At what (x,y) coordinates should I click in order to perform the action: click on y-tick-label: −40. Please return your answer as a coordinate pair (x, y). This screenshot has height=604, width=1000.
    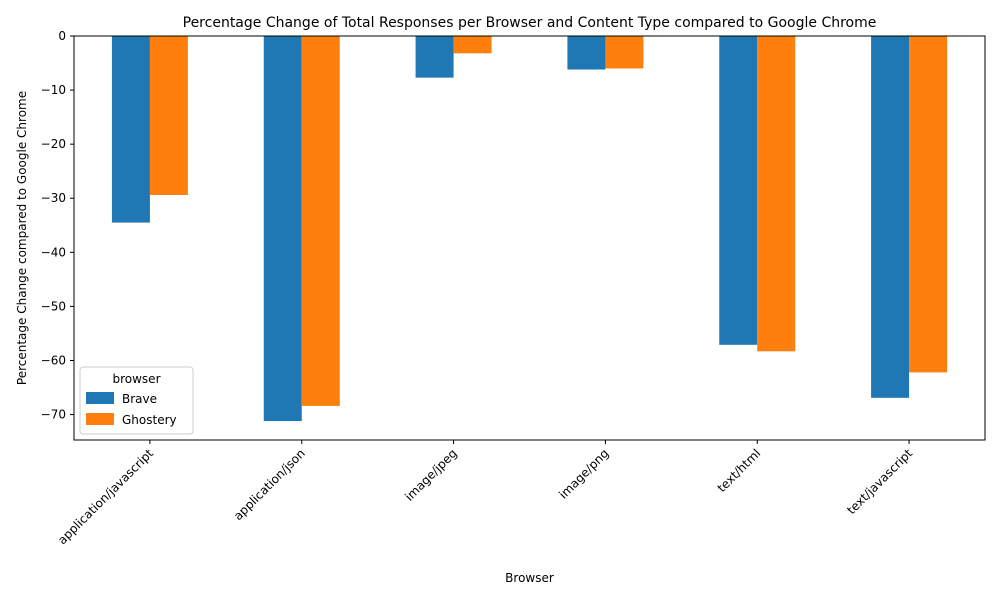
    Looking at the image, I should click on (53, 252).